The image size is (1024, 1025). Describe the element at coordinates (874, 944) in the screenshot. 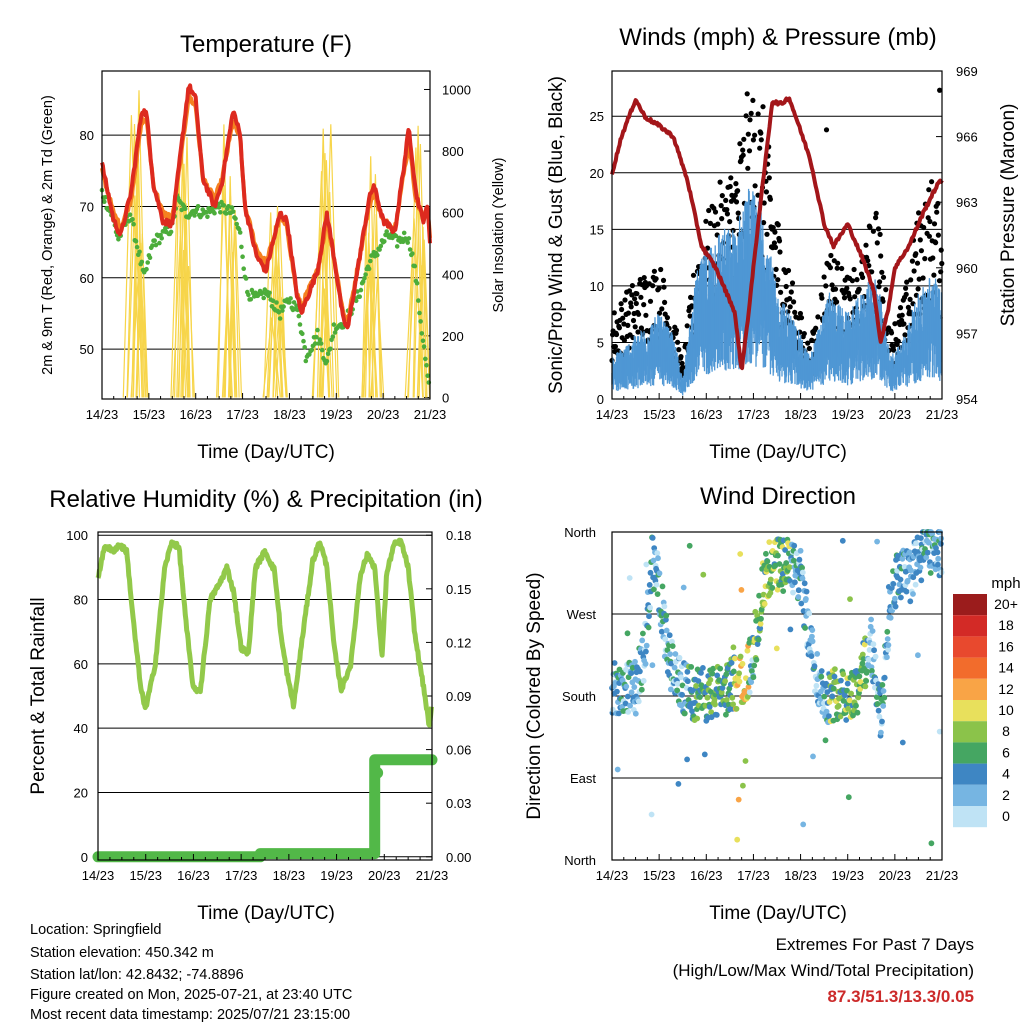

I see `extremes-title: Extremes For Past 7 Days` at that location.